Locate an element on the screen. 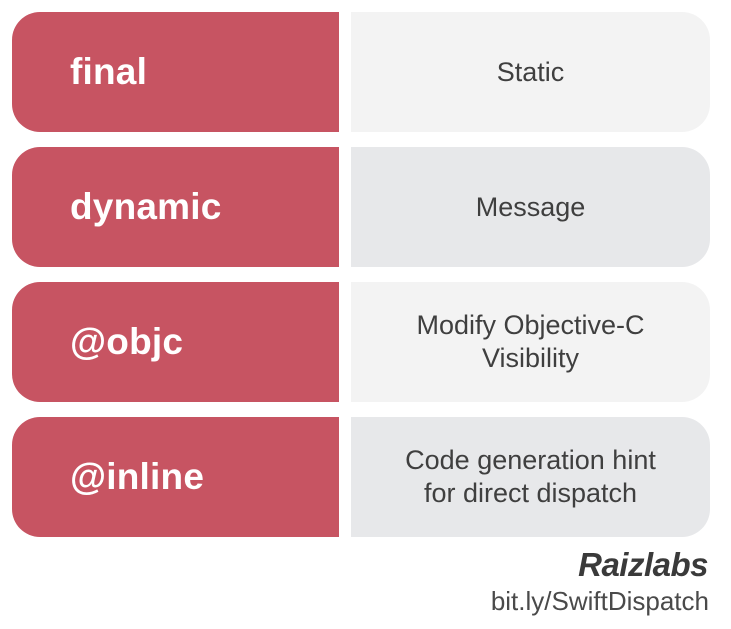  keyword-label: @objc is located at coordinates (127, 341).